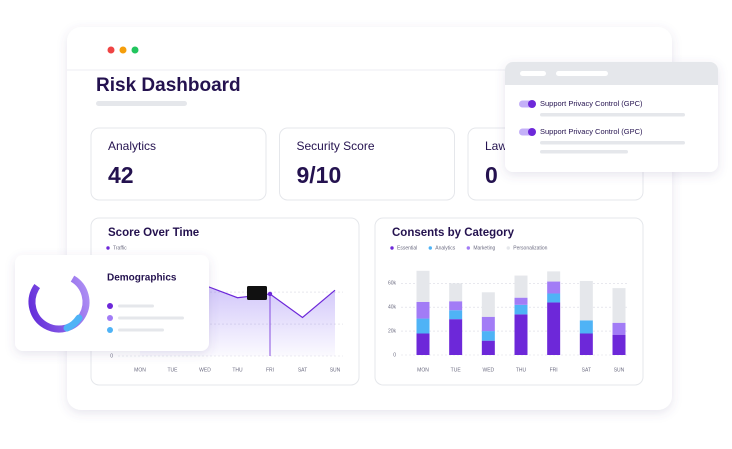 The width and height of the screenshot is (732, 449). I want to click on legend-label: Traffic, so click(120, 248).